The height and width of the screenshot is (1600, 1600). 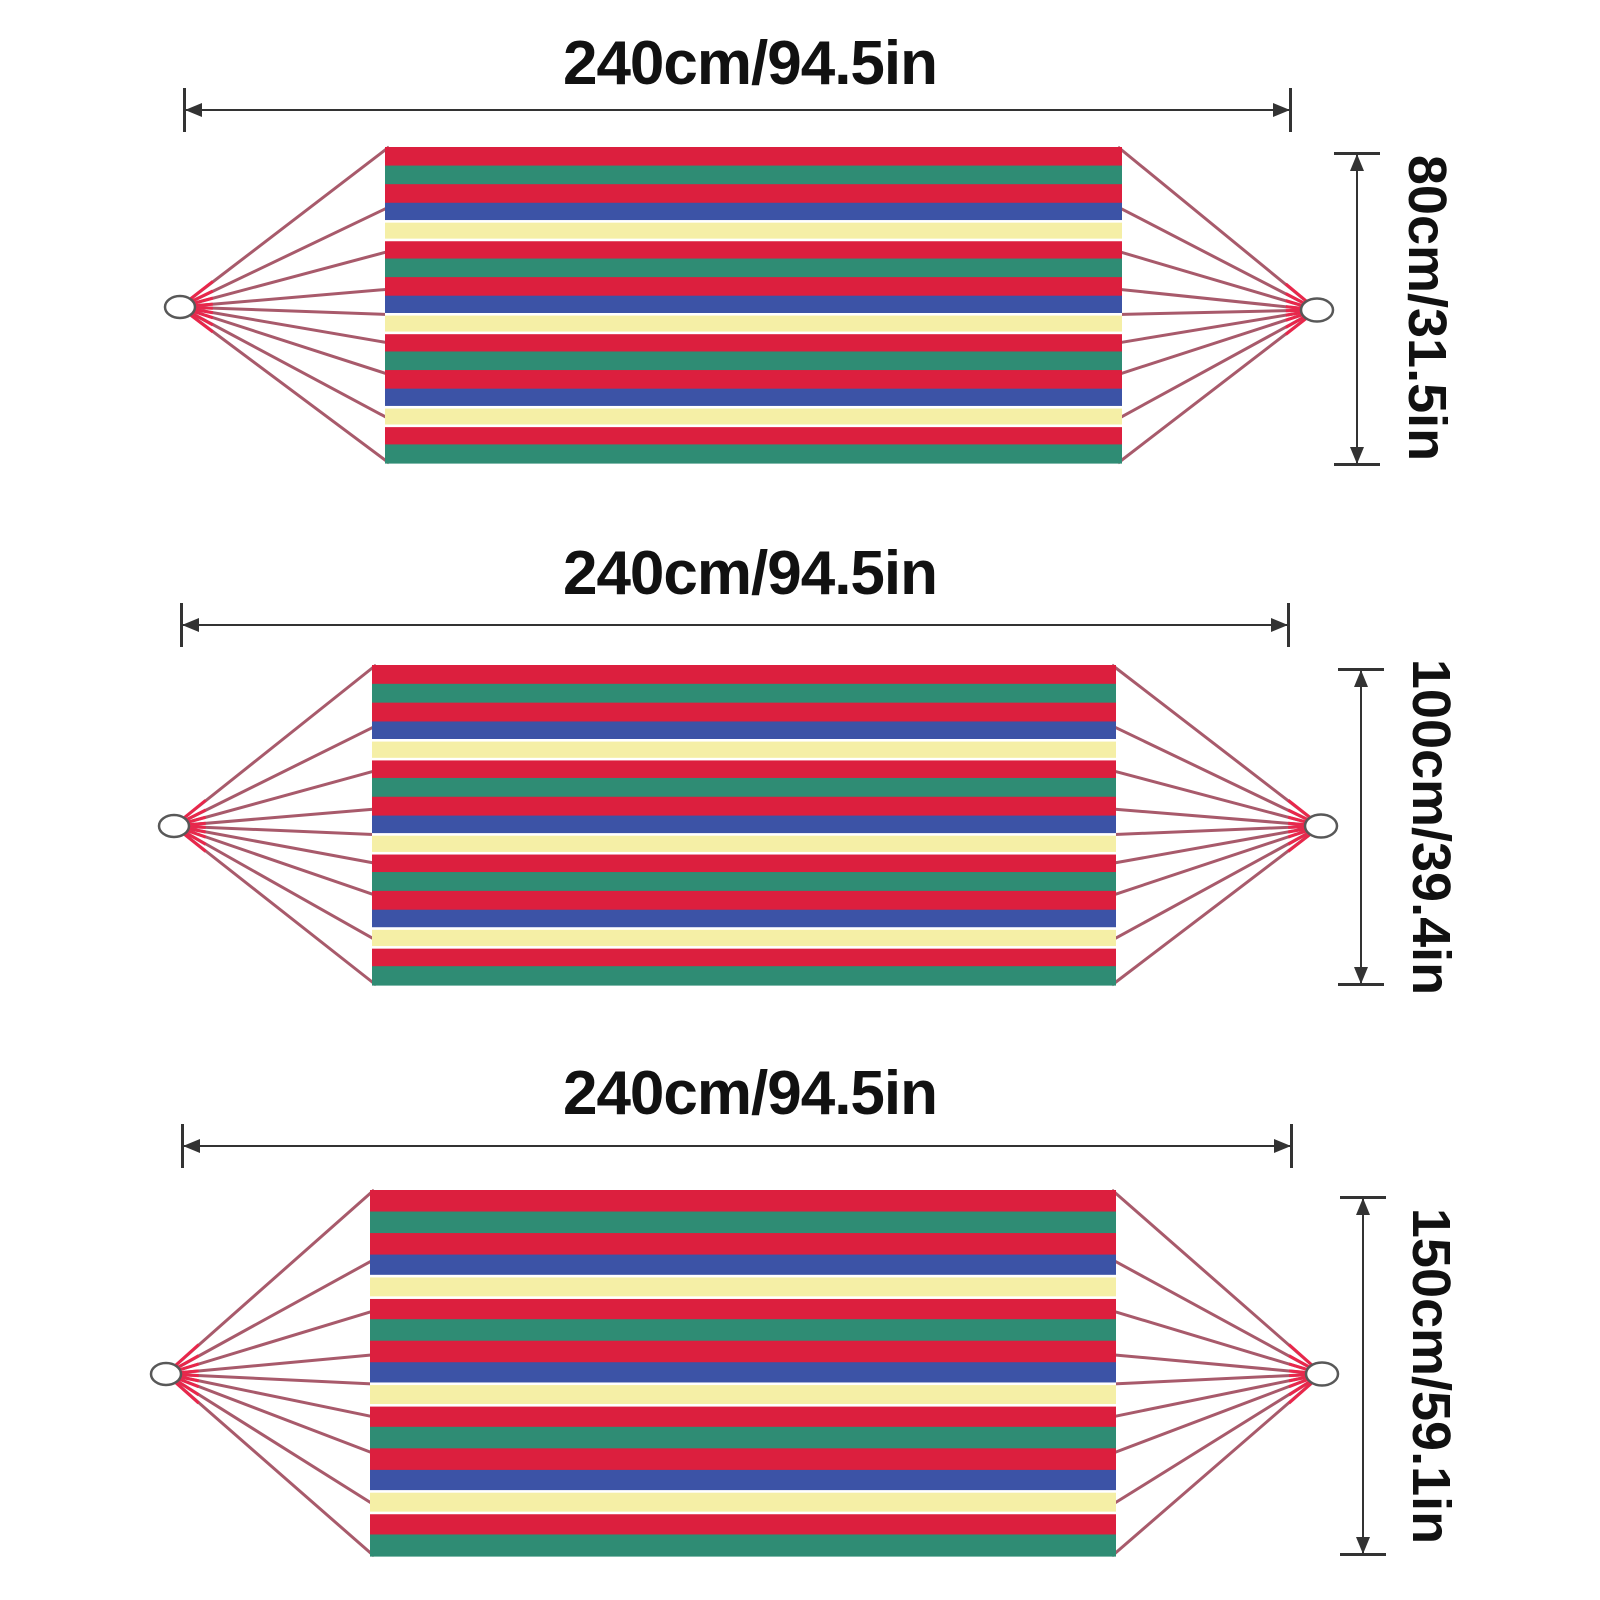 I want to click on height-label-1: 80cm/31.5in, so click(x=1427, y=308).